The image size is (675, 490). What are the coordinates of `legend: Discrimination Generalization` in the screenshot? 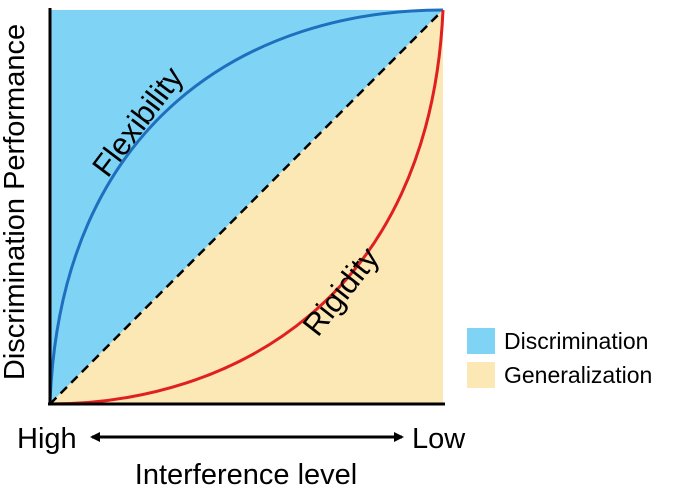 It's located at (559, 358).